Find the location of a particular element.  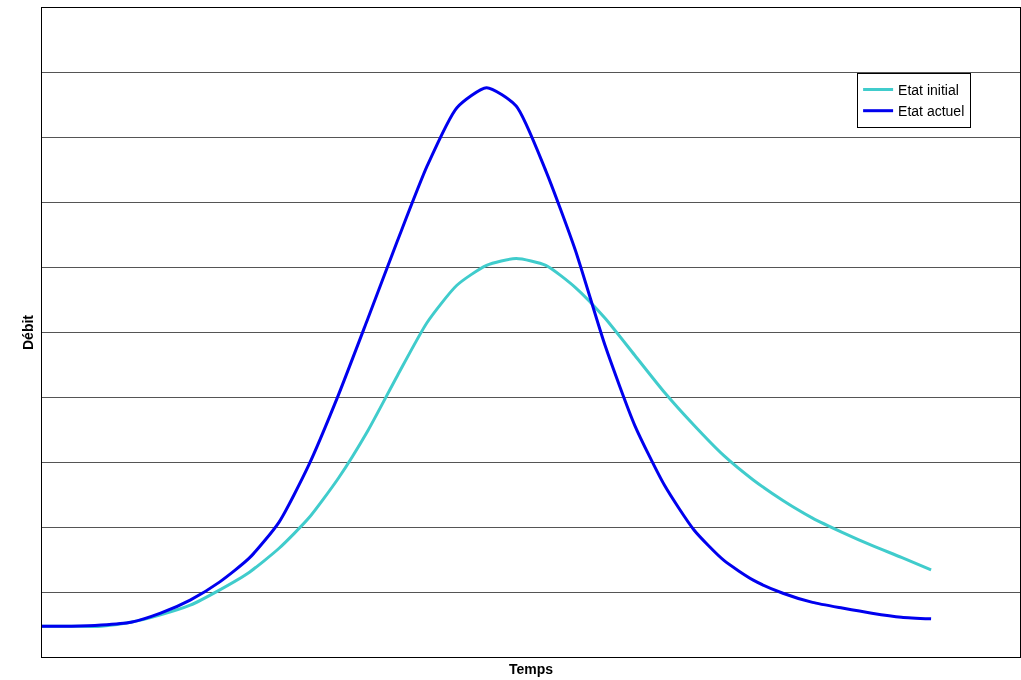

x-axis-title: Temps is located at coordinates (531, 668).